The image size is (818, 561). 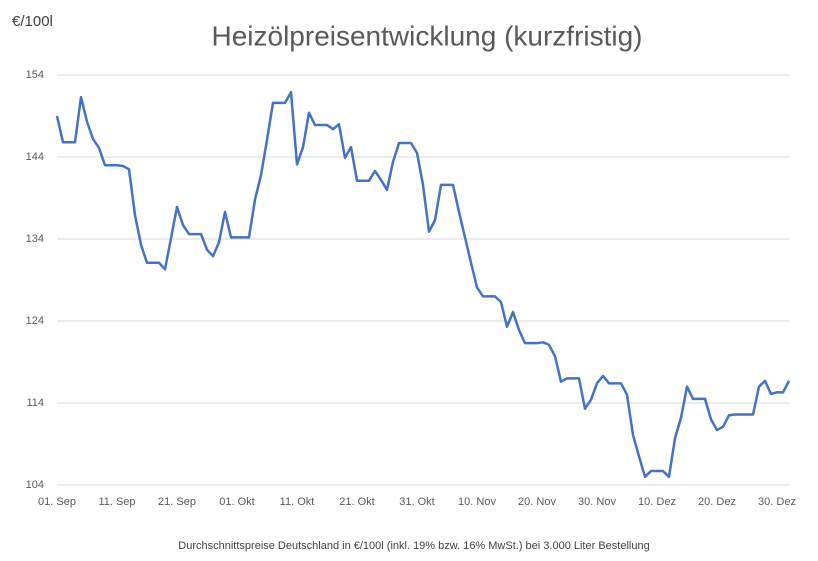 What do you see at coordinates (35, 157) in the screenshot?
I see `y-tick-label: 144` at bounding box center [35, 157].